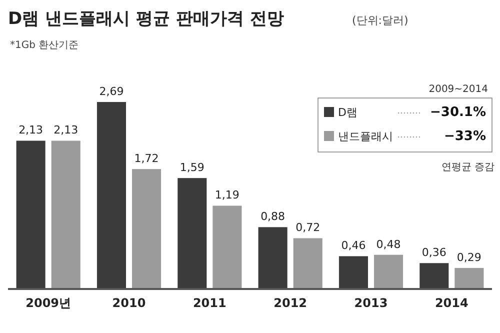  What do you see at coordinates (146, 159) in the screenshot?
I see `data-label: 1,72` at bounding box center [146, 159].